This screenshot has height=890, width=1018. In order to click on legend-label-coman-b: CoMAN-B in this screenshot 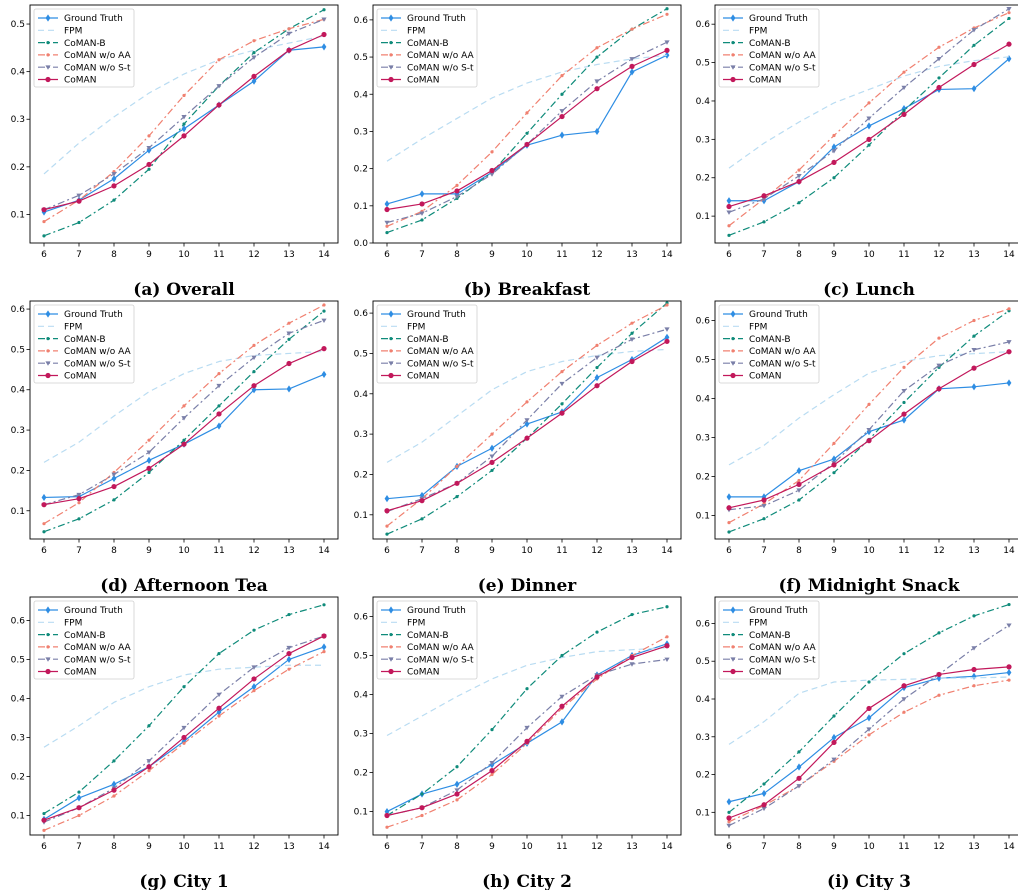, I will do `click(85, 636)`.